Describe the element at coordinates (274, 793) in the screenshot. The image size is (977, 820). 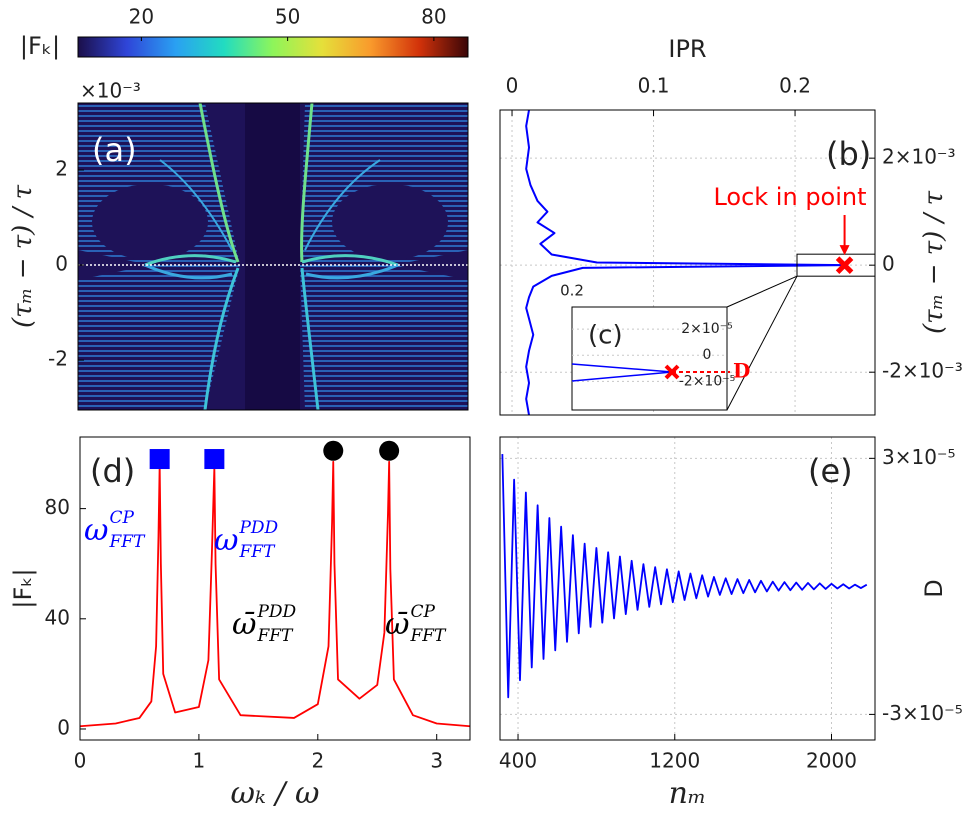
I see `x-axis-label: ωₖ / ω` at that location.